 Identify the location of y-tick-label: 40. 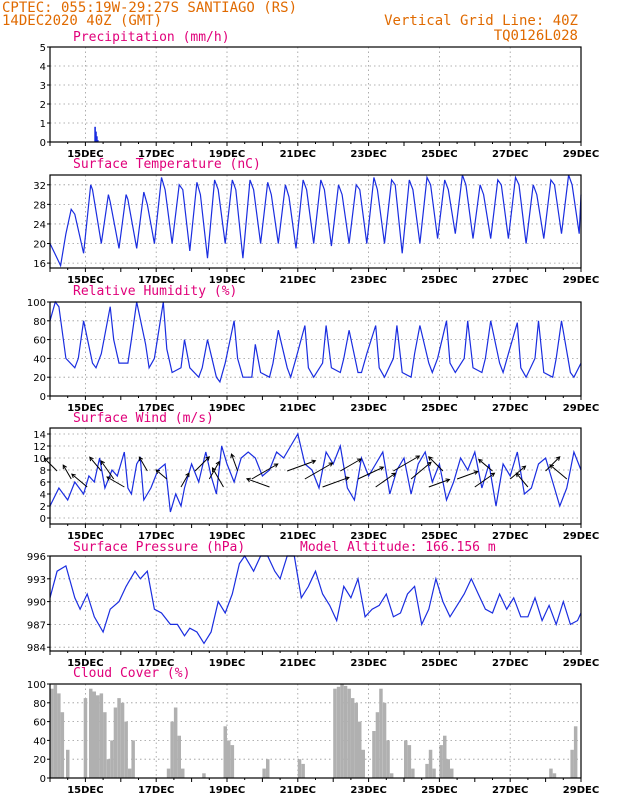
(39, 359).